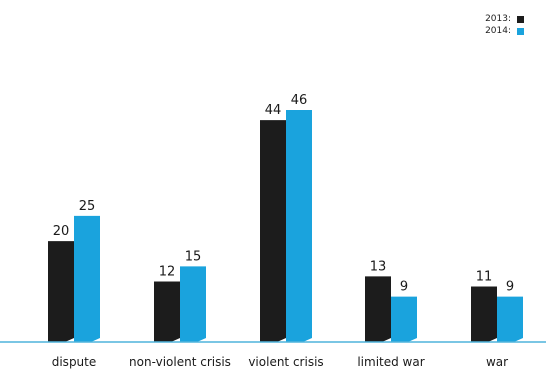 The width and height of the screenshot is (546, 388). Describe the element at coordinates (167, 271) in the screenshot. I see `data-label-2013-1: 12` at that location.